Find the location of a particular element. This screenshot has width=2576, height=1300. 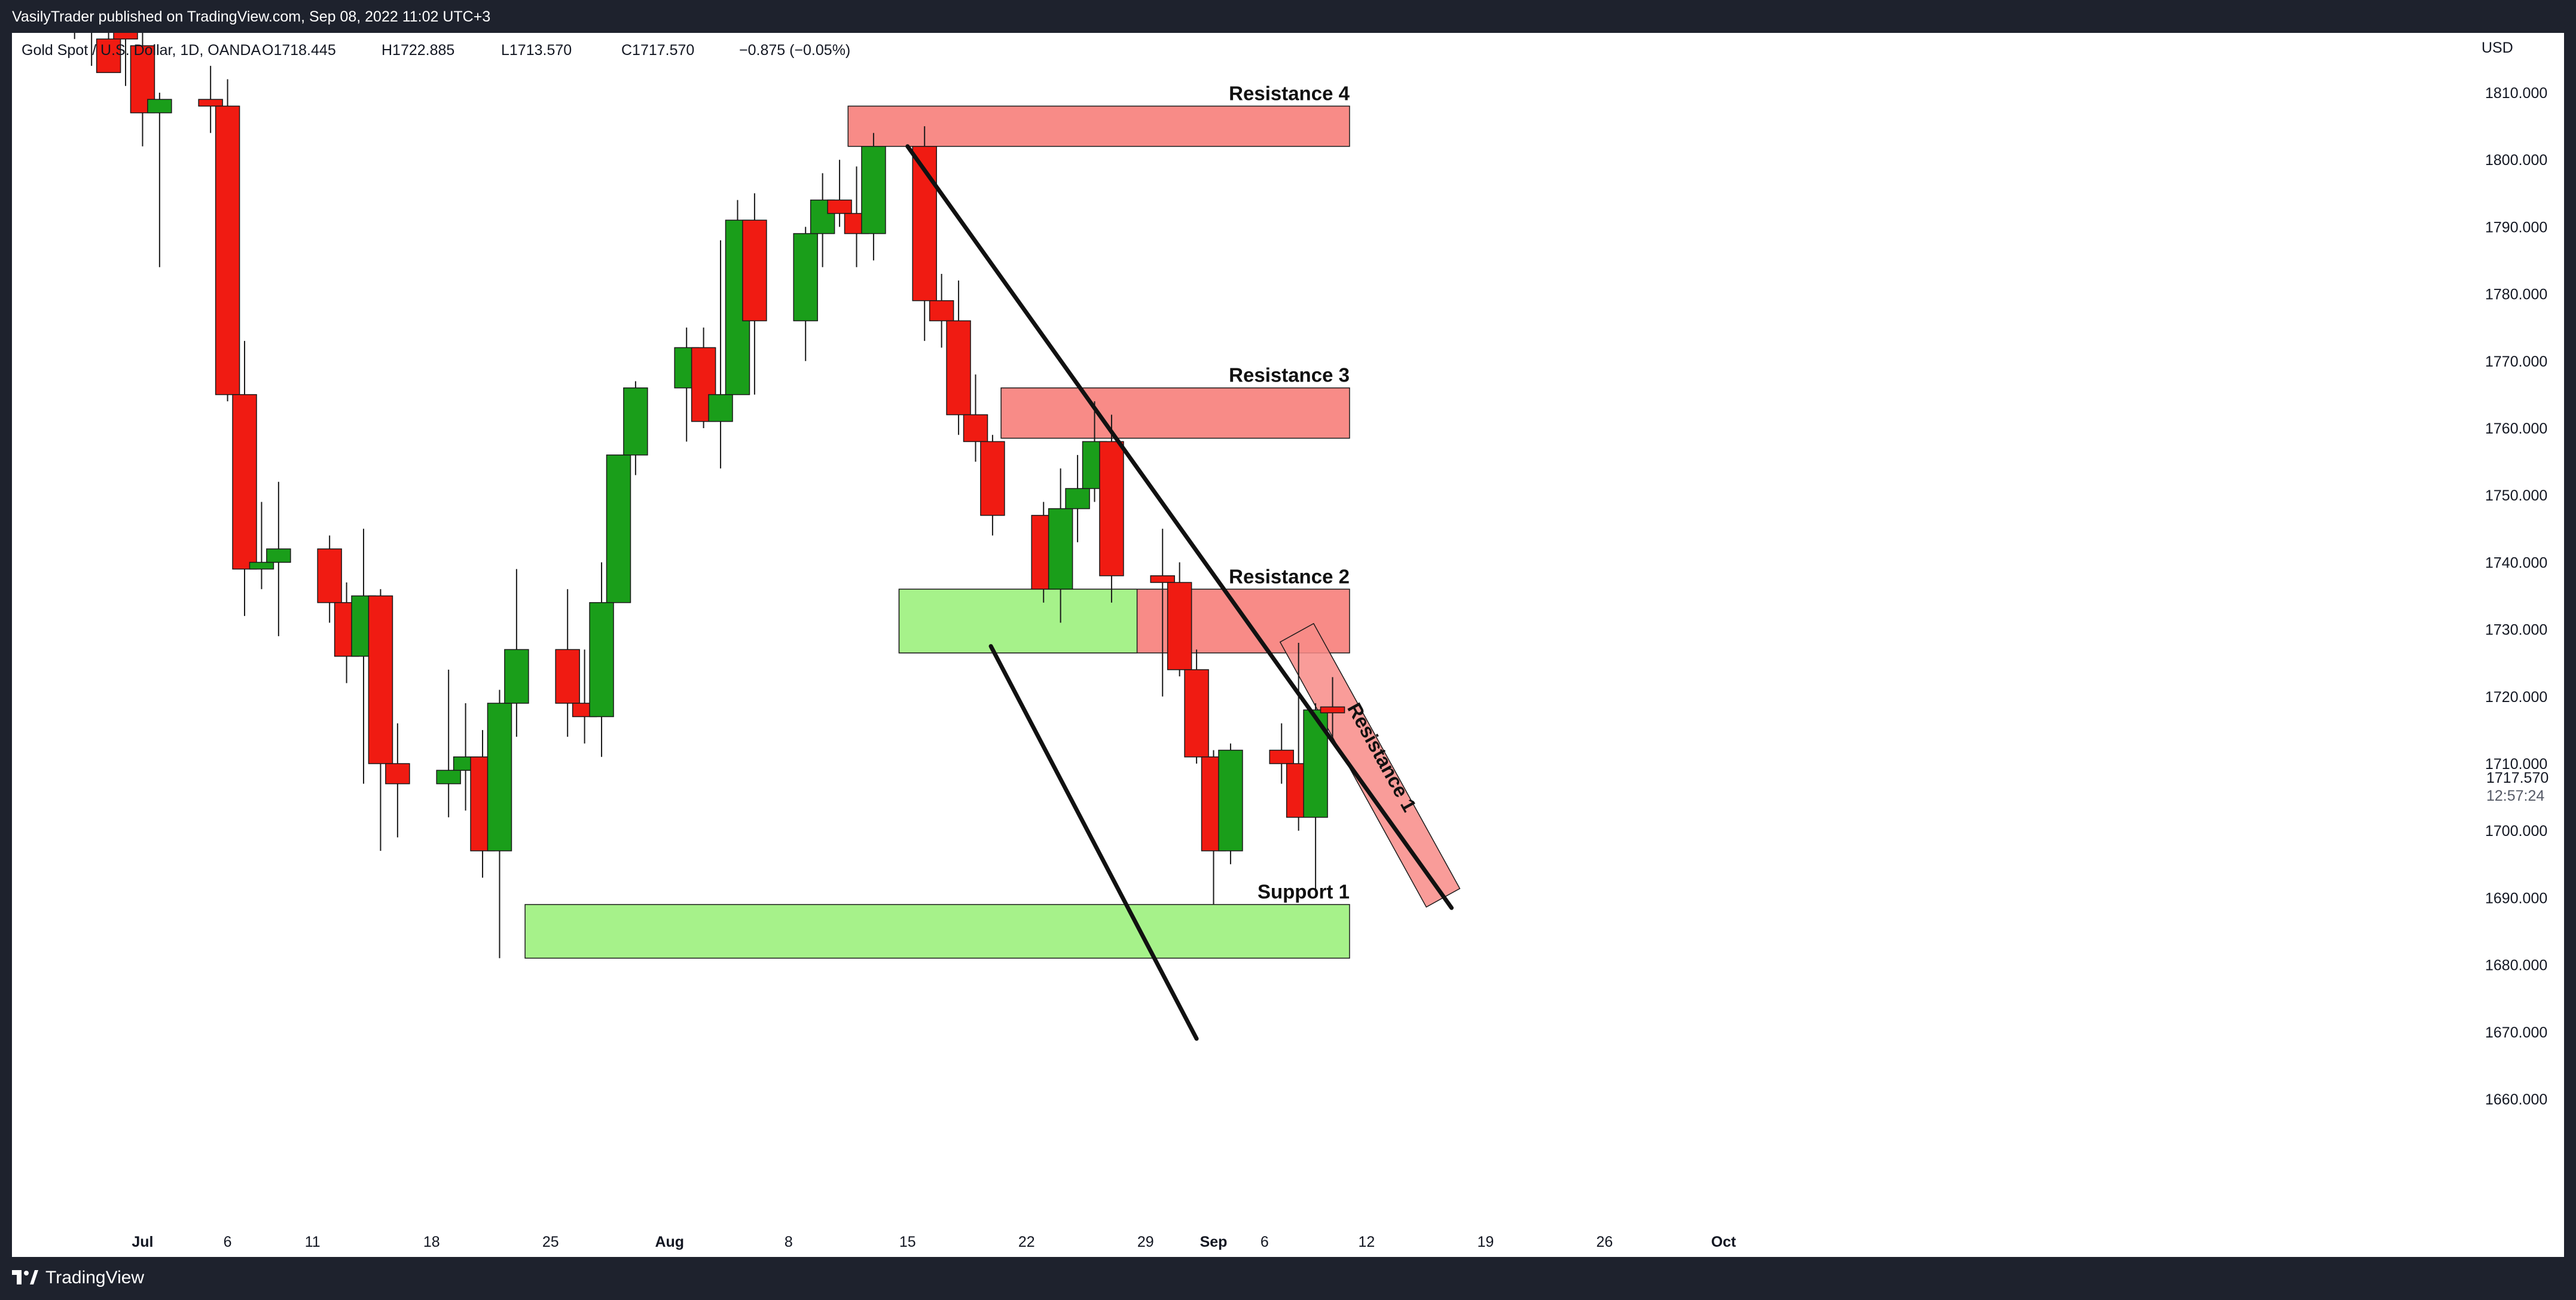

high-value: H1722.885 is located at coordinates (417, 50).